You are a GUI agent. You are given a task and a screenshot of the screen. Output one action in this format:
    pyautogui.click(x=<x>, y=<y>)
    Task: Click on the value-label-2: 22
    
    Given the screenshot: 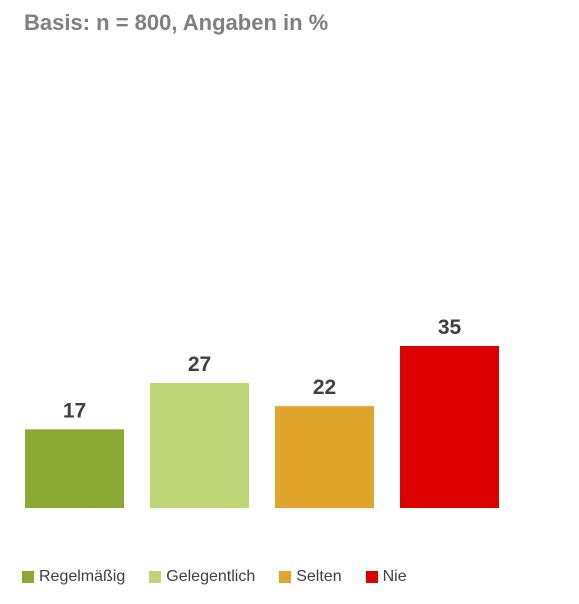 What is the action you would take?
    pyautogui.click(x=324, y=387)
    